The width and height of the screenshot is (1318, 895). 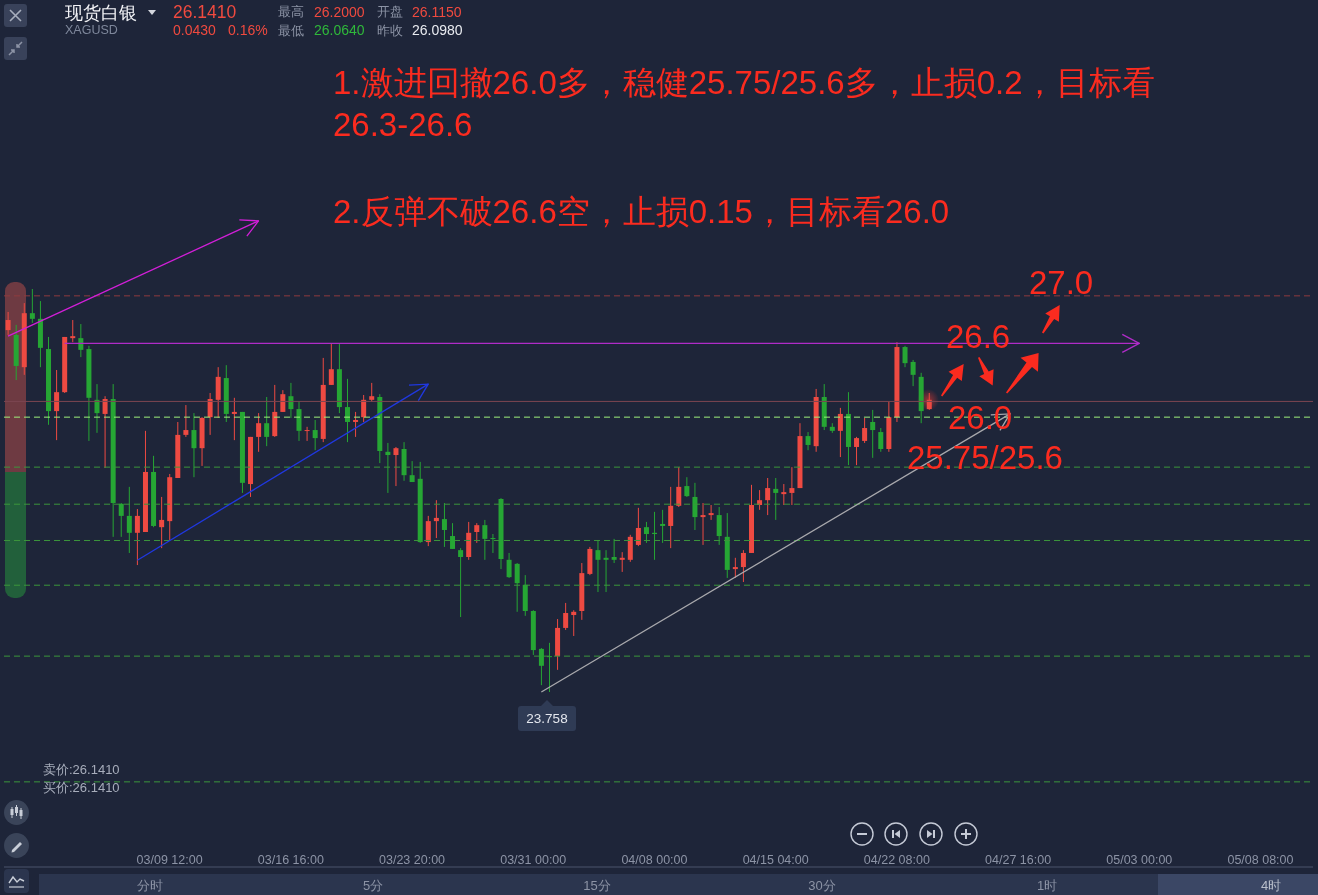 What do you see at coordinates (1260, 860) in the screenshot?
I see `x-tick-label: 05/08 08:00` at bounding box center [1260, 860].